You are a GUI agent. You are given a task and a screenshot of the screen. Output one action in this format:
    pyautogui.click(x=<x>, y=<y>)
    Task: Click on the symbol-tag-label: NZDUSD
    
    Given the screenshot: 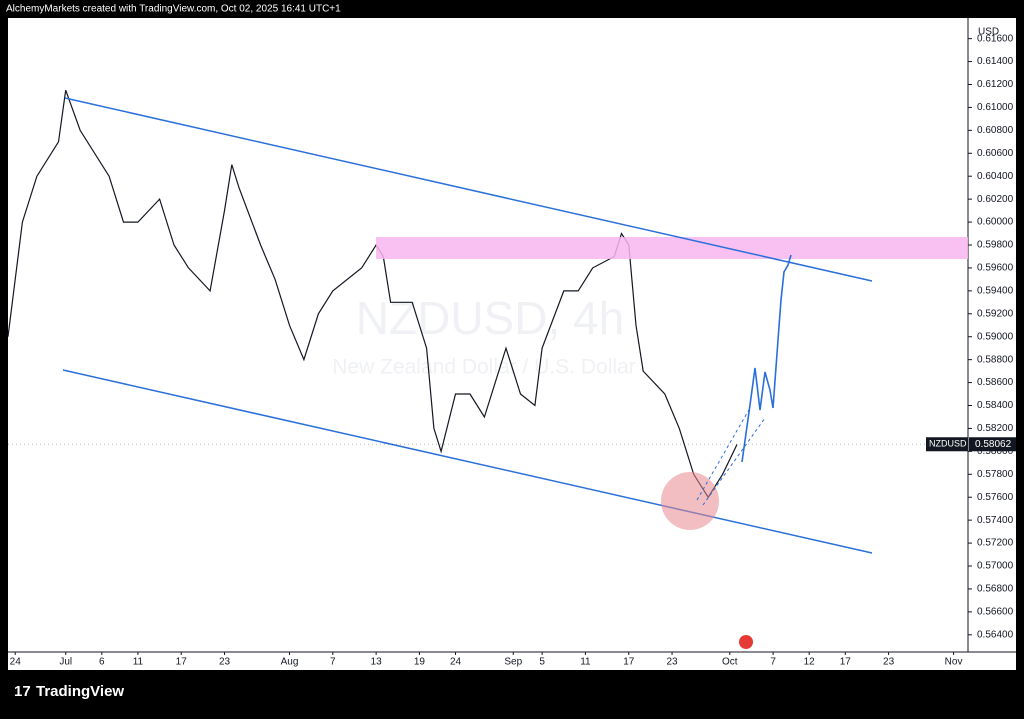 What is the action you would take?
    pyautogui.click(x=948, y=444)
    